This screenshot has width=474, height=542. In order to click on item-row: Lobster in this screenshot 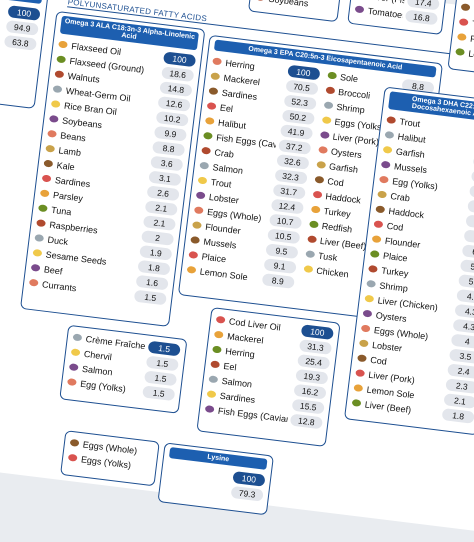, I will do `click(464, 56)`.